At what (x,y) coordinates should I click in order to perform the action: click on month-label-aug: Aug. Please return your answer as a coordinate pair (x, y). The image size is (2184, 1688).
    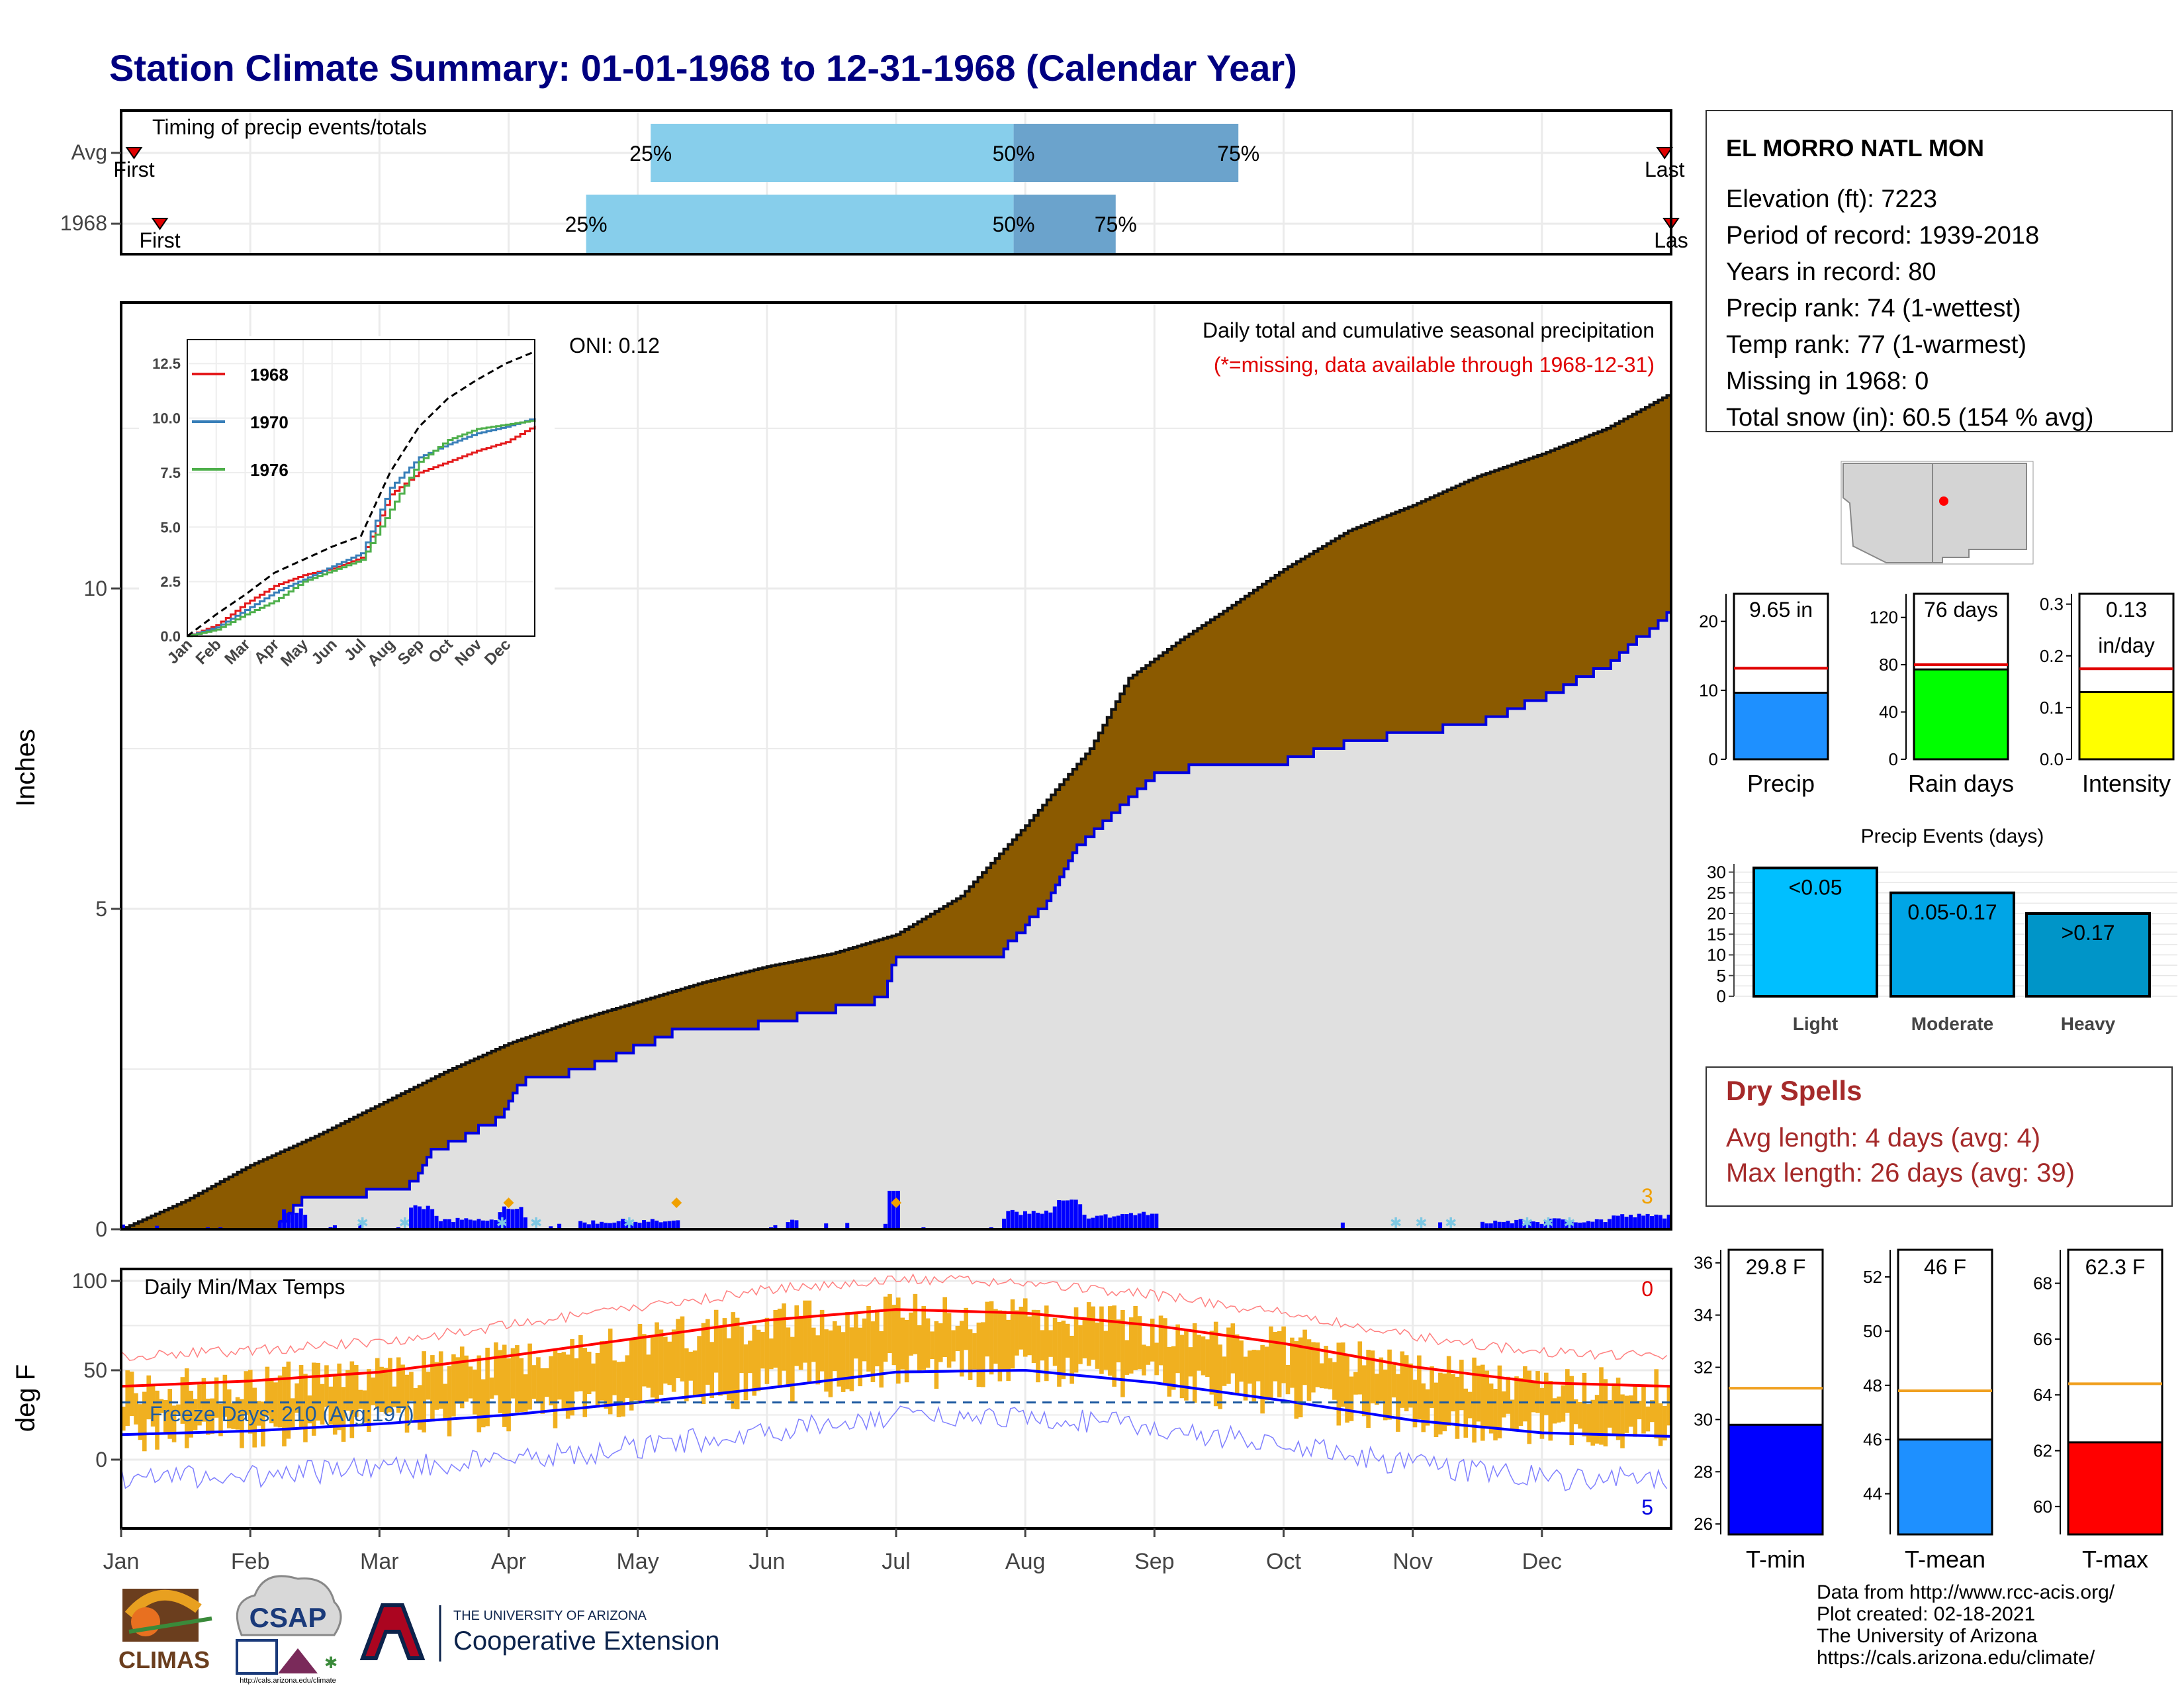
    Looking at the image, I should click on (1025, 1561).